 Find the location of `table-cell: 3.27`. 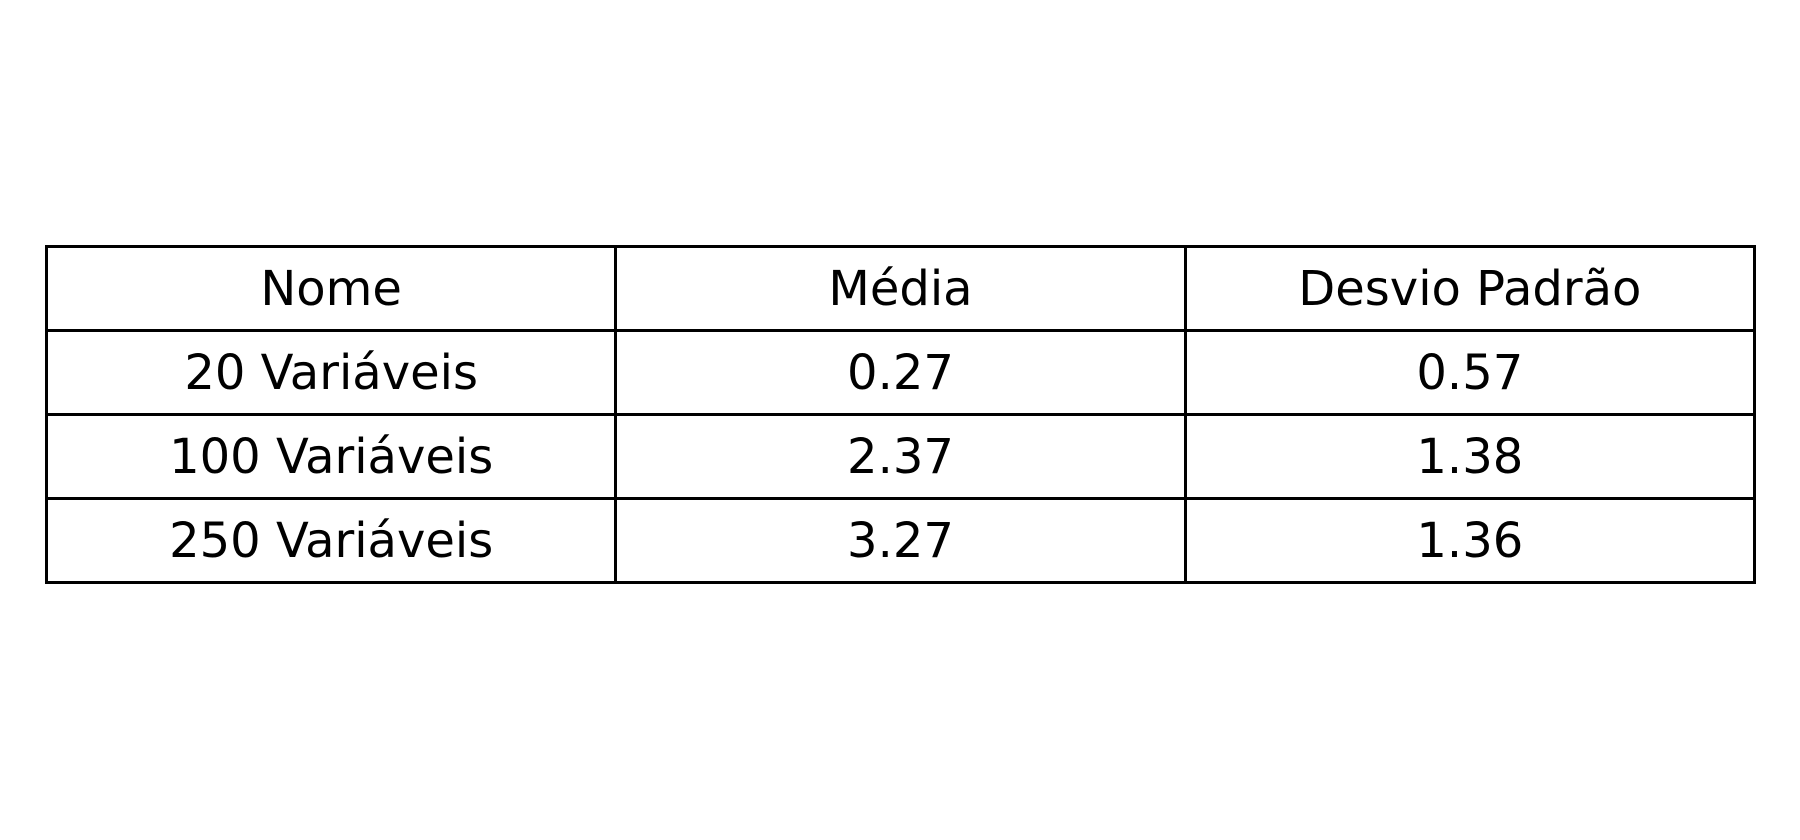

table-cell: 3.27 is located at coordinates (900, 540).